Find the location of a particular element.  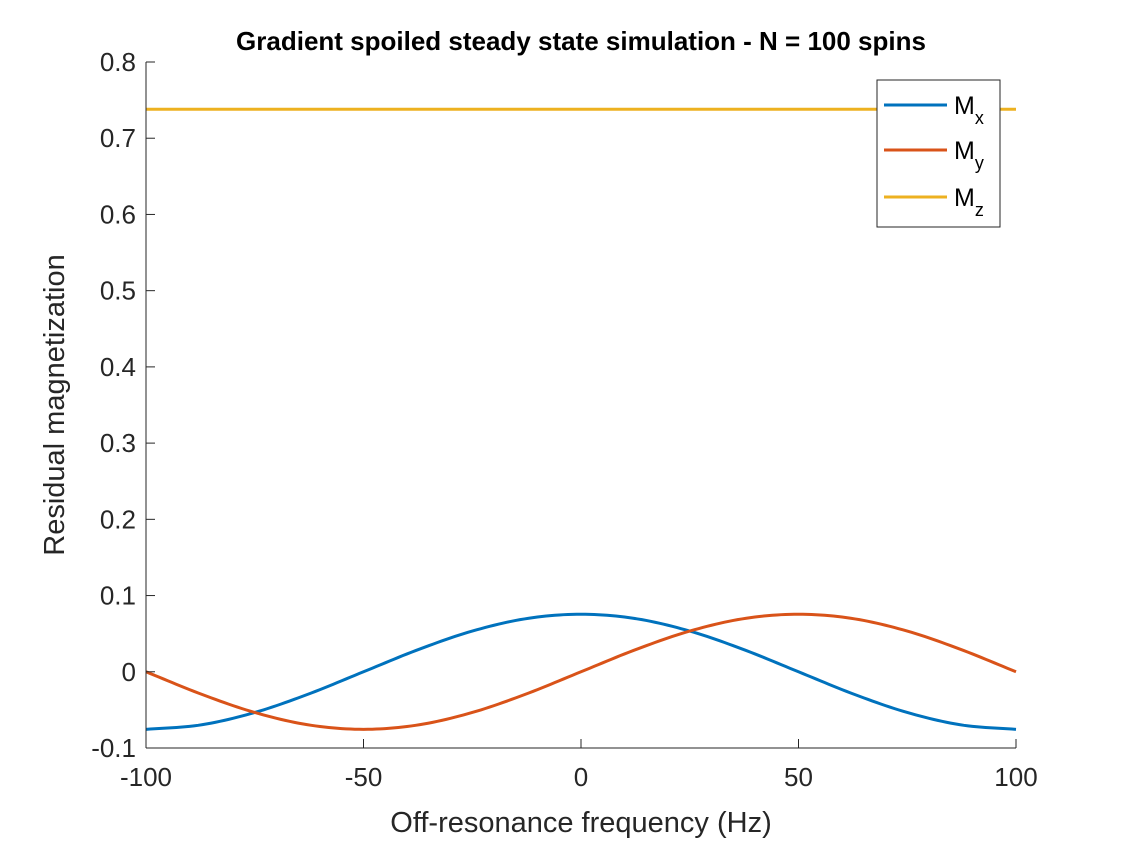

x-tick-label: 0 is located at coordinates (581, 777).